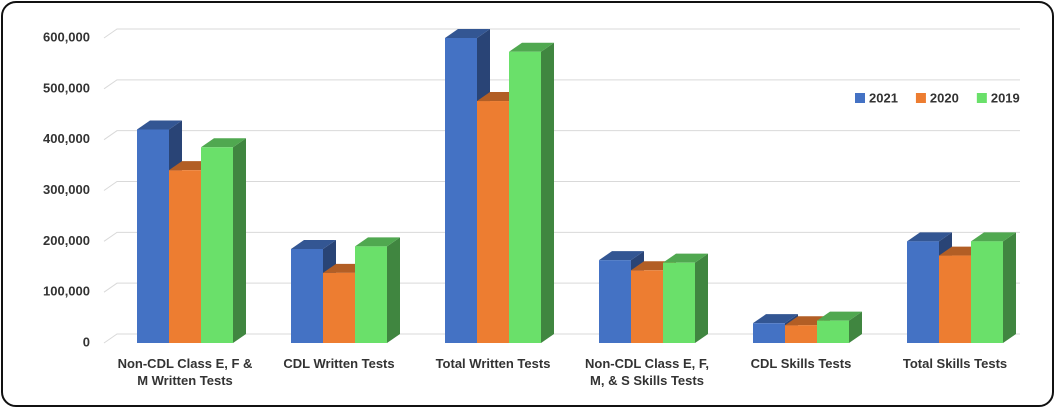 The width and height of the screenshot is (1055, 408). Describe the element at coordinates (493, 363) in the screenshot. I see `x-tick-label: Total Written Tests` at that location.